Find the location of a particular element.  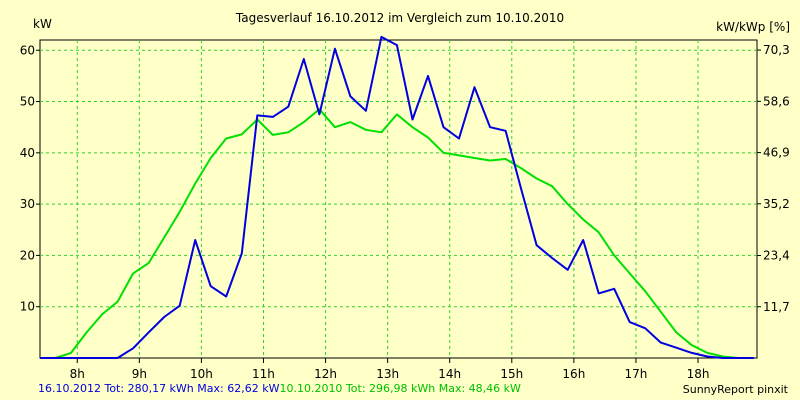

y-axis-label-left: kW is located at coordinates (42, 24).